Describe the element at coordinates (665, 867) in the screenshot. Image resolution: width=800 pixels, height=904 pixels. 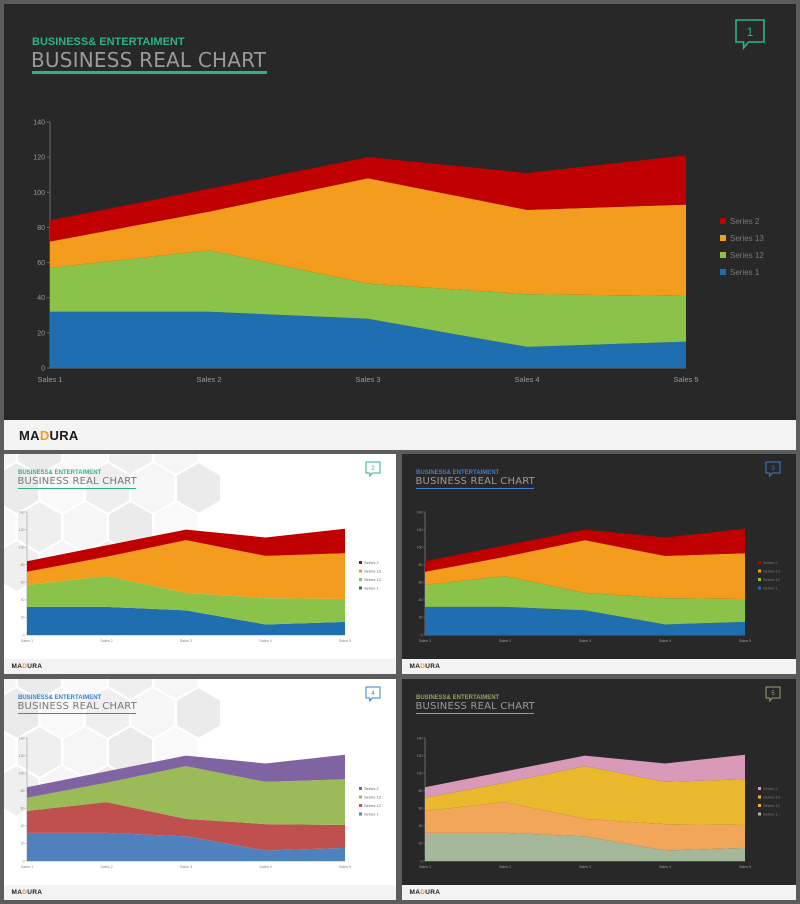
I see `x-tick-label: Sales 4` at that location.